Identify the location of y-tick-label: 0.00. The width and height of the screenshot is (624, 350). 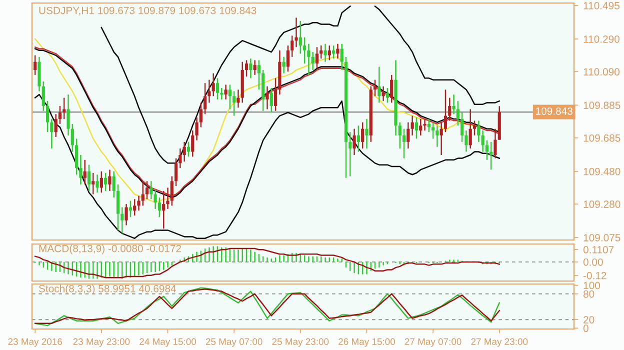
(593, 262).